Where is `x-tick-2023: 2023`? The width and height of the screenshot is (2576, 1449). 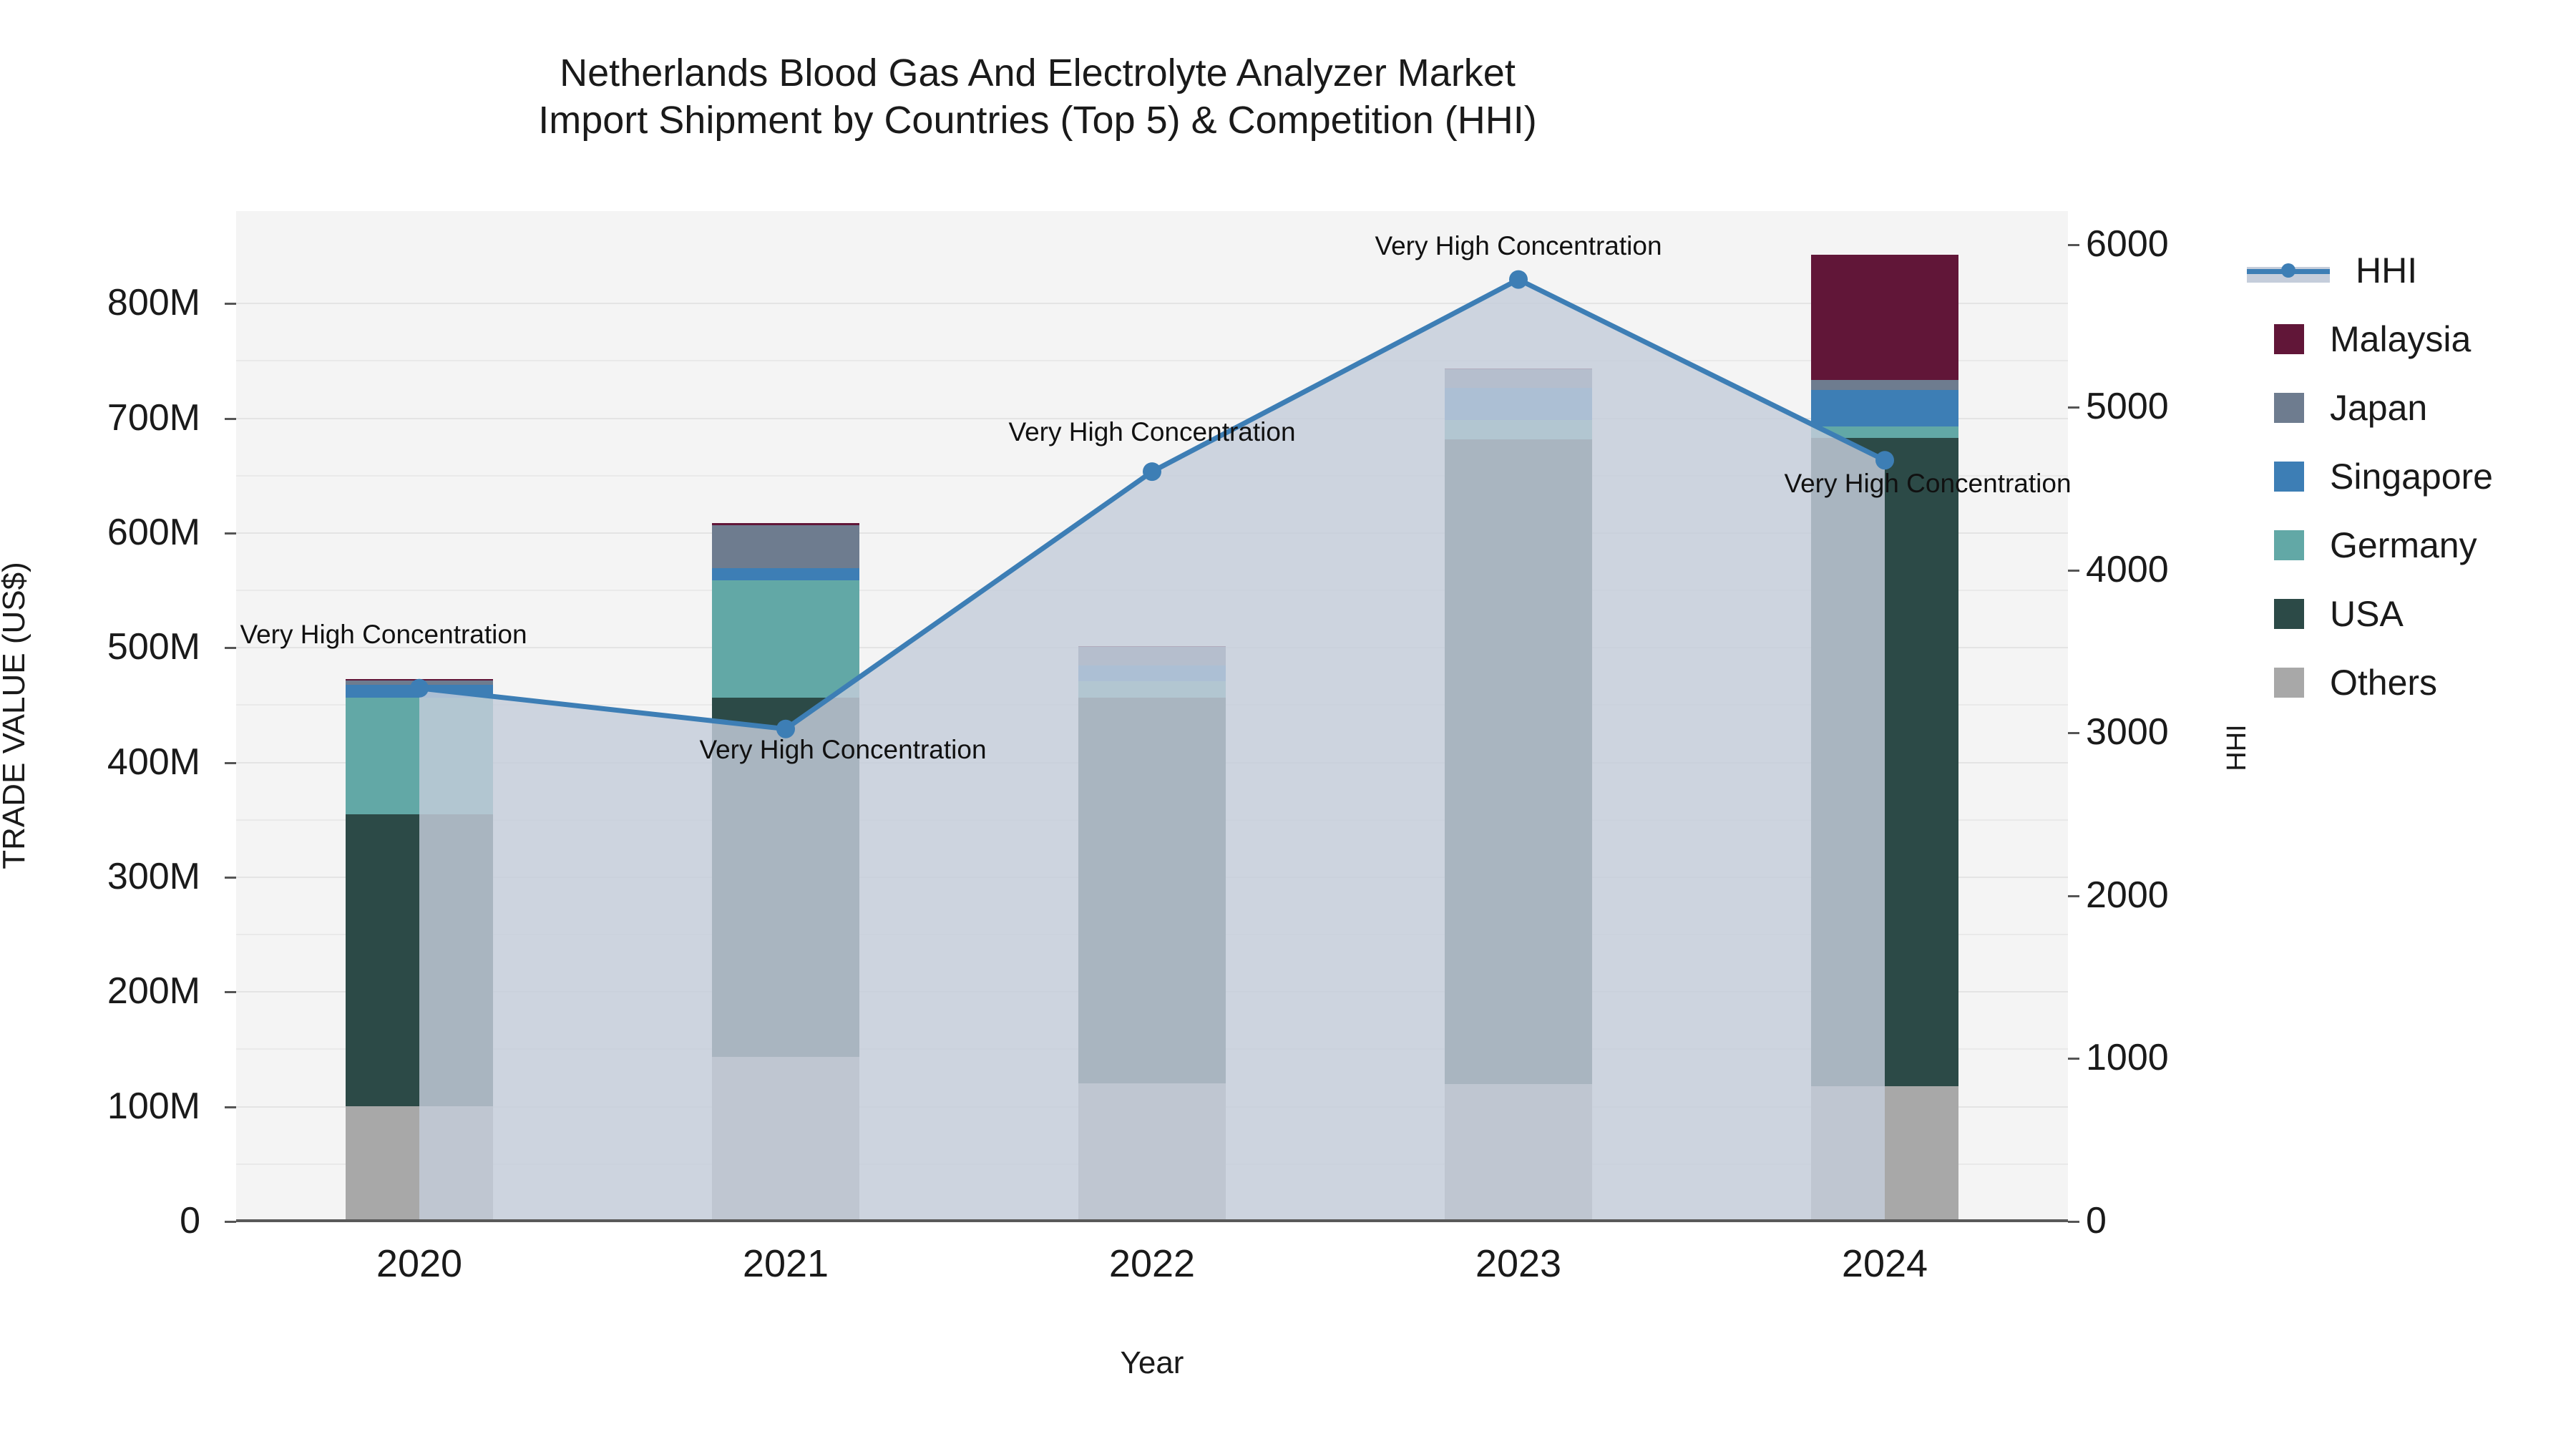 x-tick-2023: 2023 is located at coordinates (1518, 1263).